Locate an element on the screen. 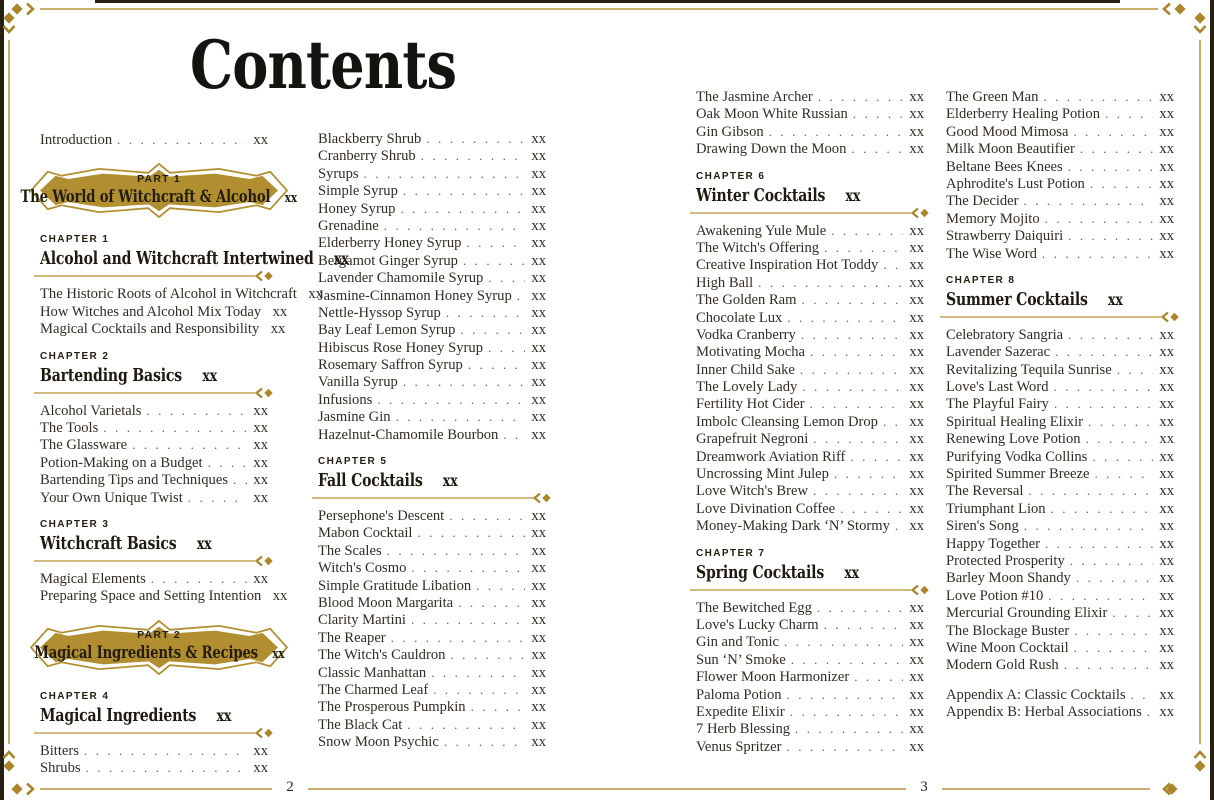 The width and height of the screenshot is (1214, 800). chapter-title-row: Alcohol and Witchcraft Intertwined xx is located at coordinates (194, 259).